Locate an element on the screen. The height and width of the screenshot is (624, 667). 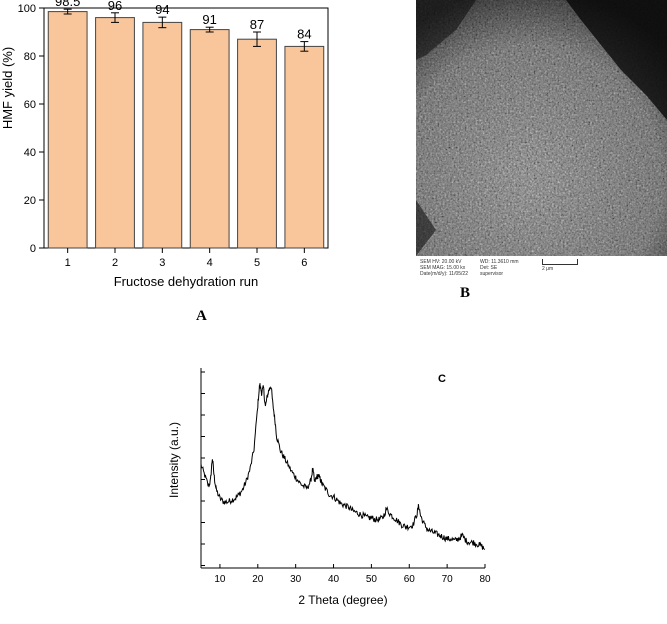
x-tick-label: 4 is located at coordinates (210, 263).